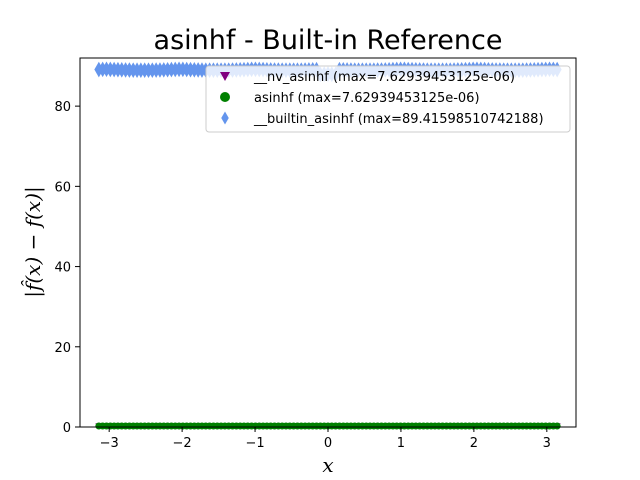  Describe the element at coordinates (327, 465) in the screenshot. I see `x-axis-label: x` at that location.